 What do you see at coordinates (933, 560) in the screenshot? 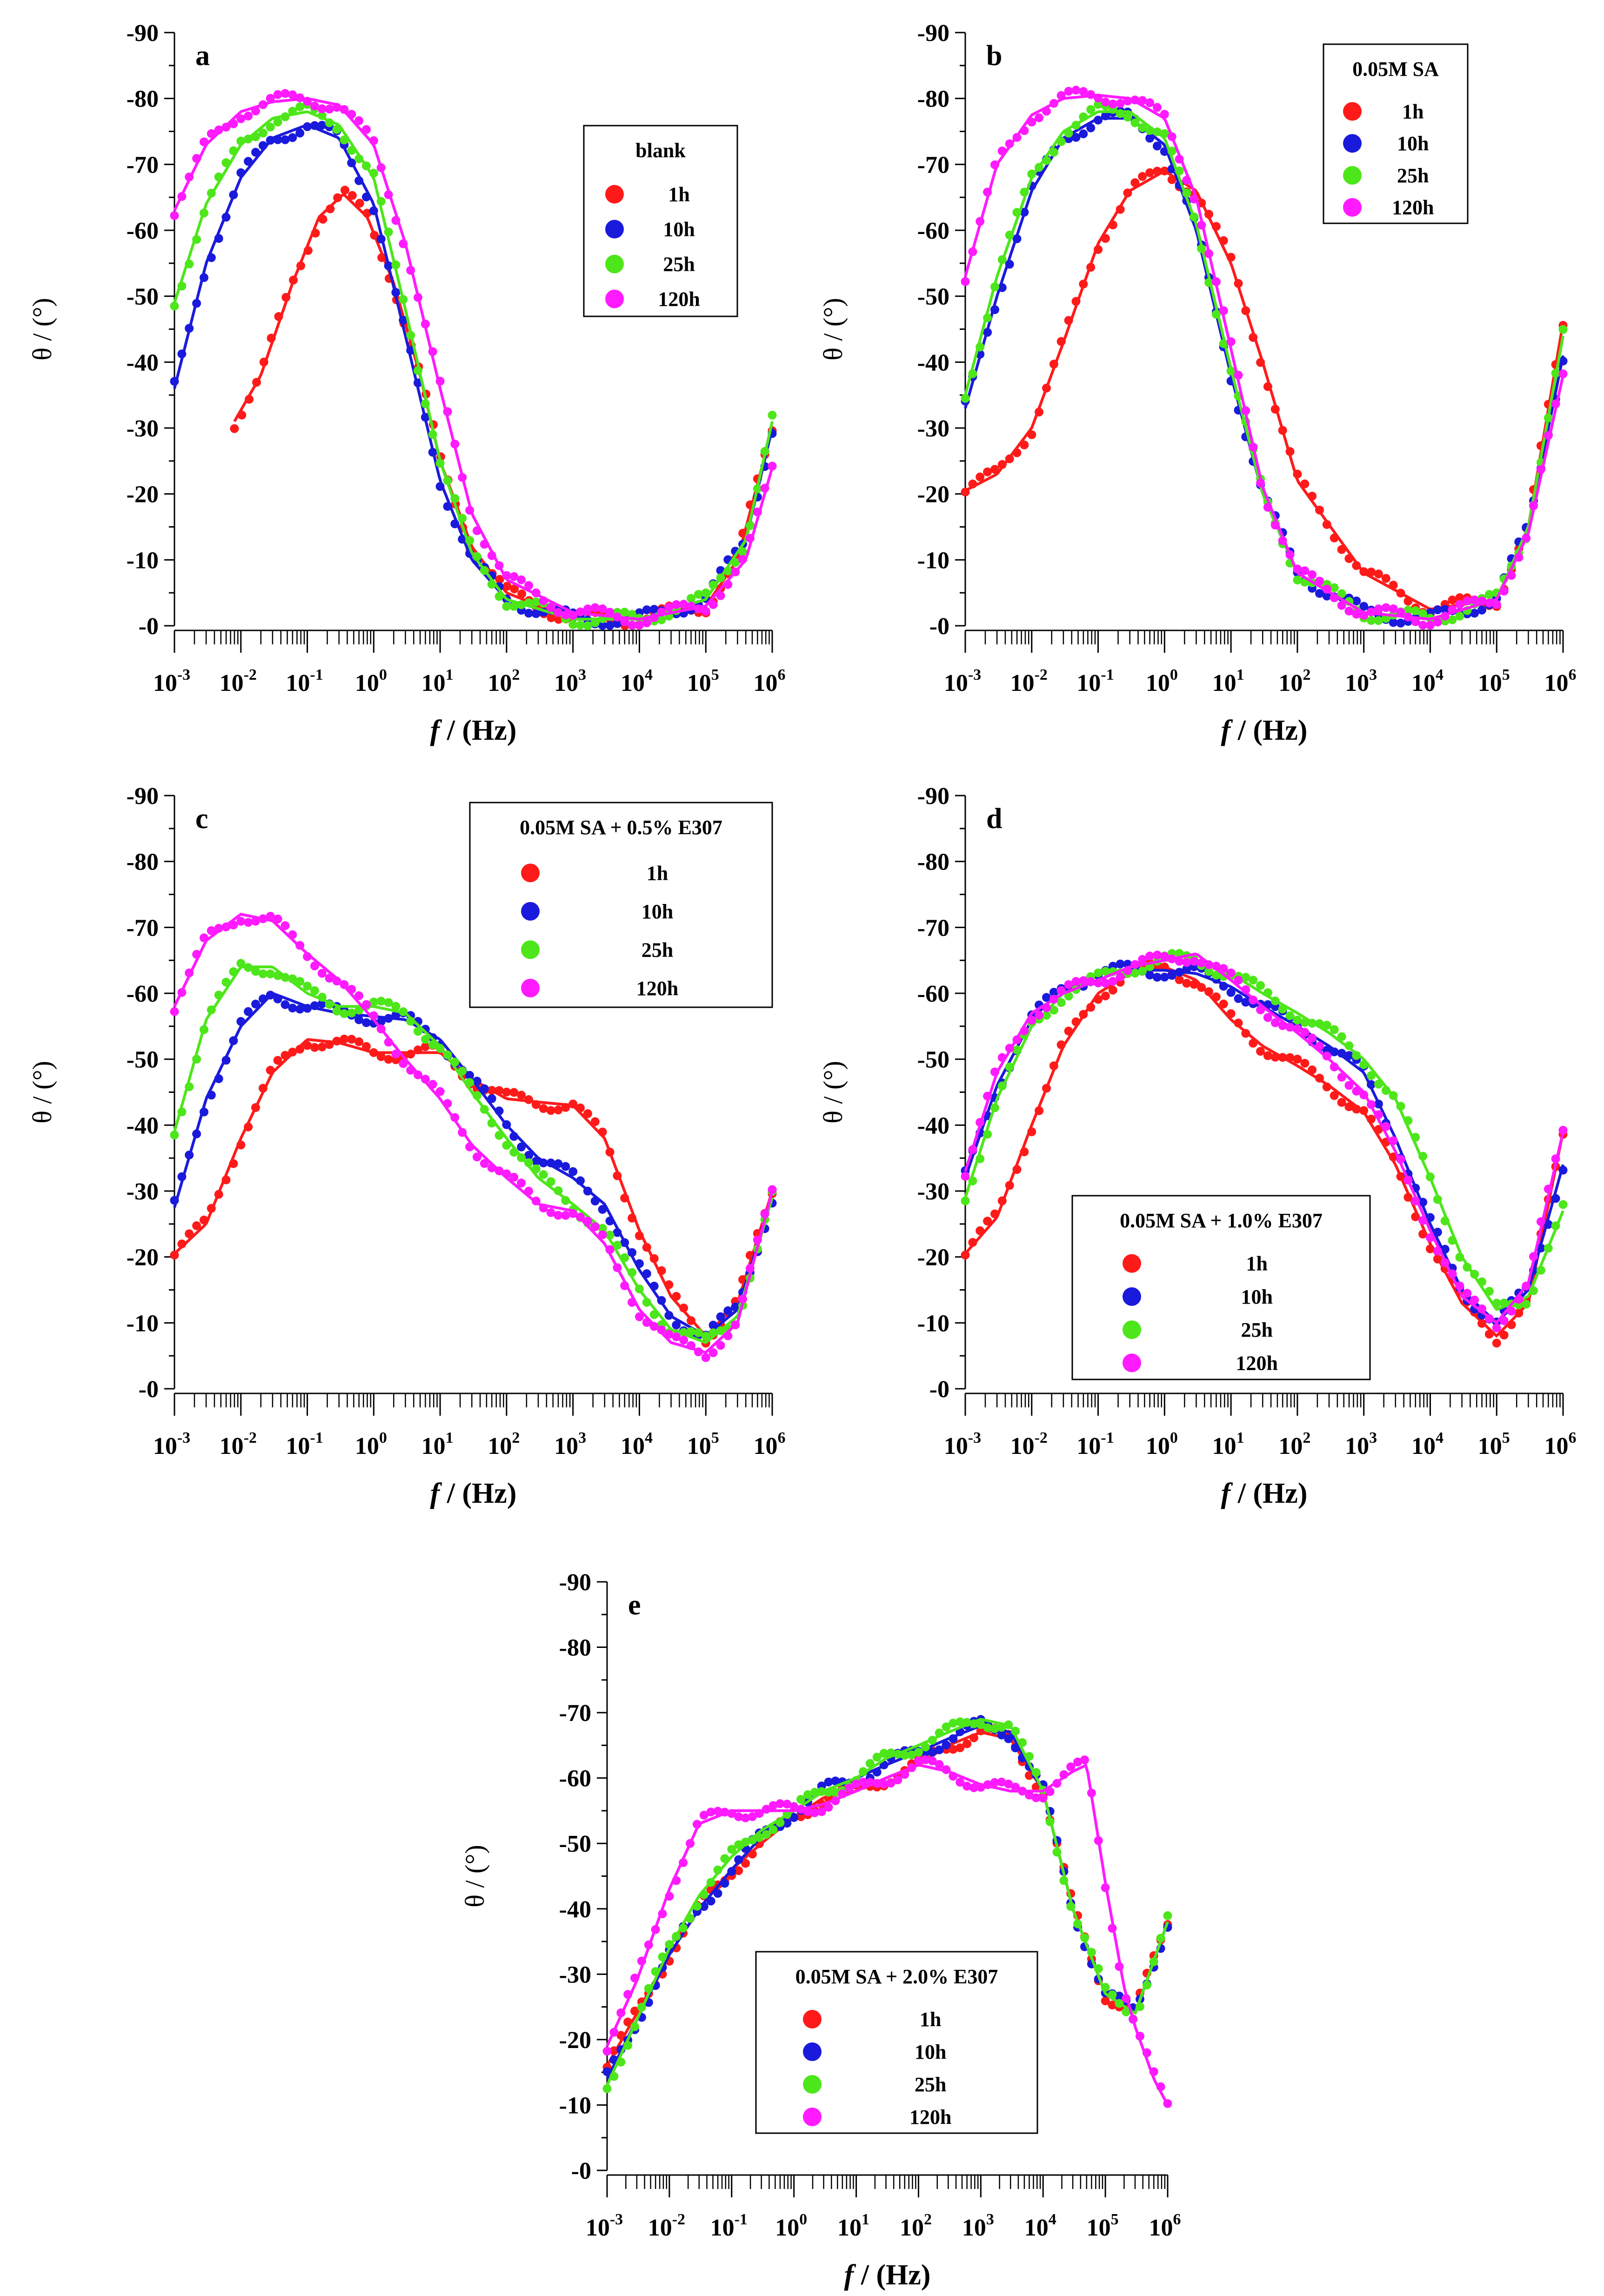
I see `y-tick-label: -10` at bounding box center [933, 560].